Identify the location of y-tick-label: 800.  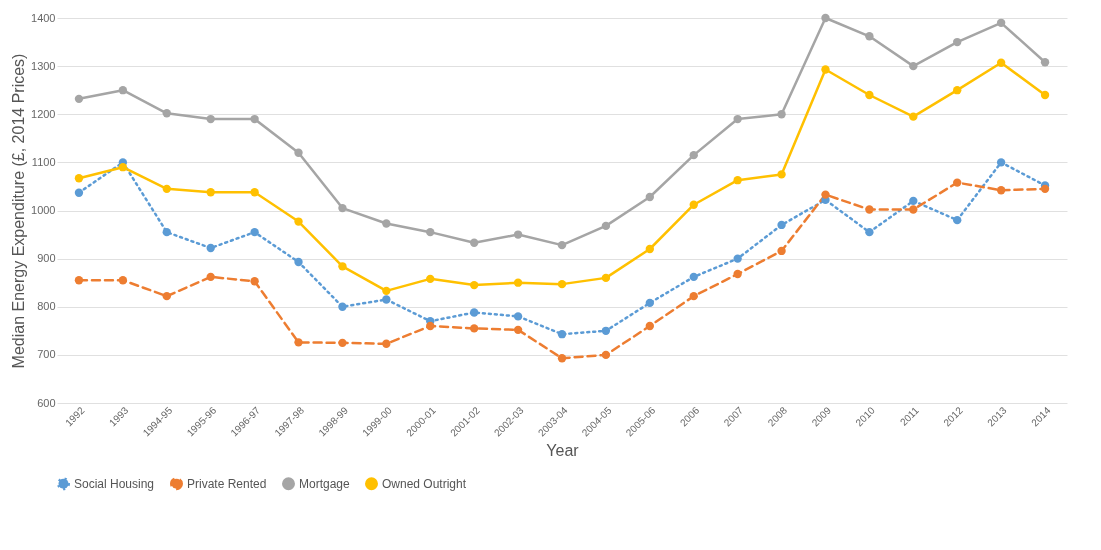
(46, 306).